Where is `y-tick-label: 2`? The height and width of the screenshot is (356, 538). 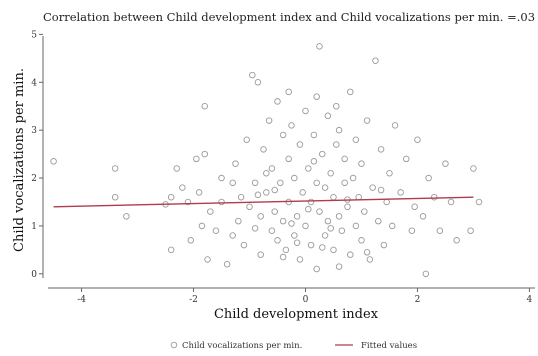
y-tick-label: 2 is located at coordinates (34, 179).